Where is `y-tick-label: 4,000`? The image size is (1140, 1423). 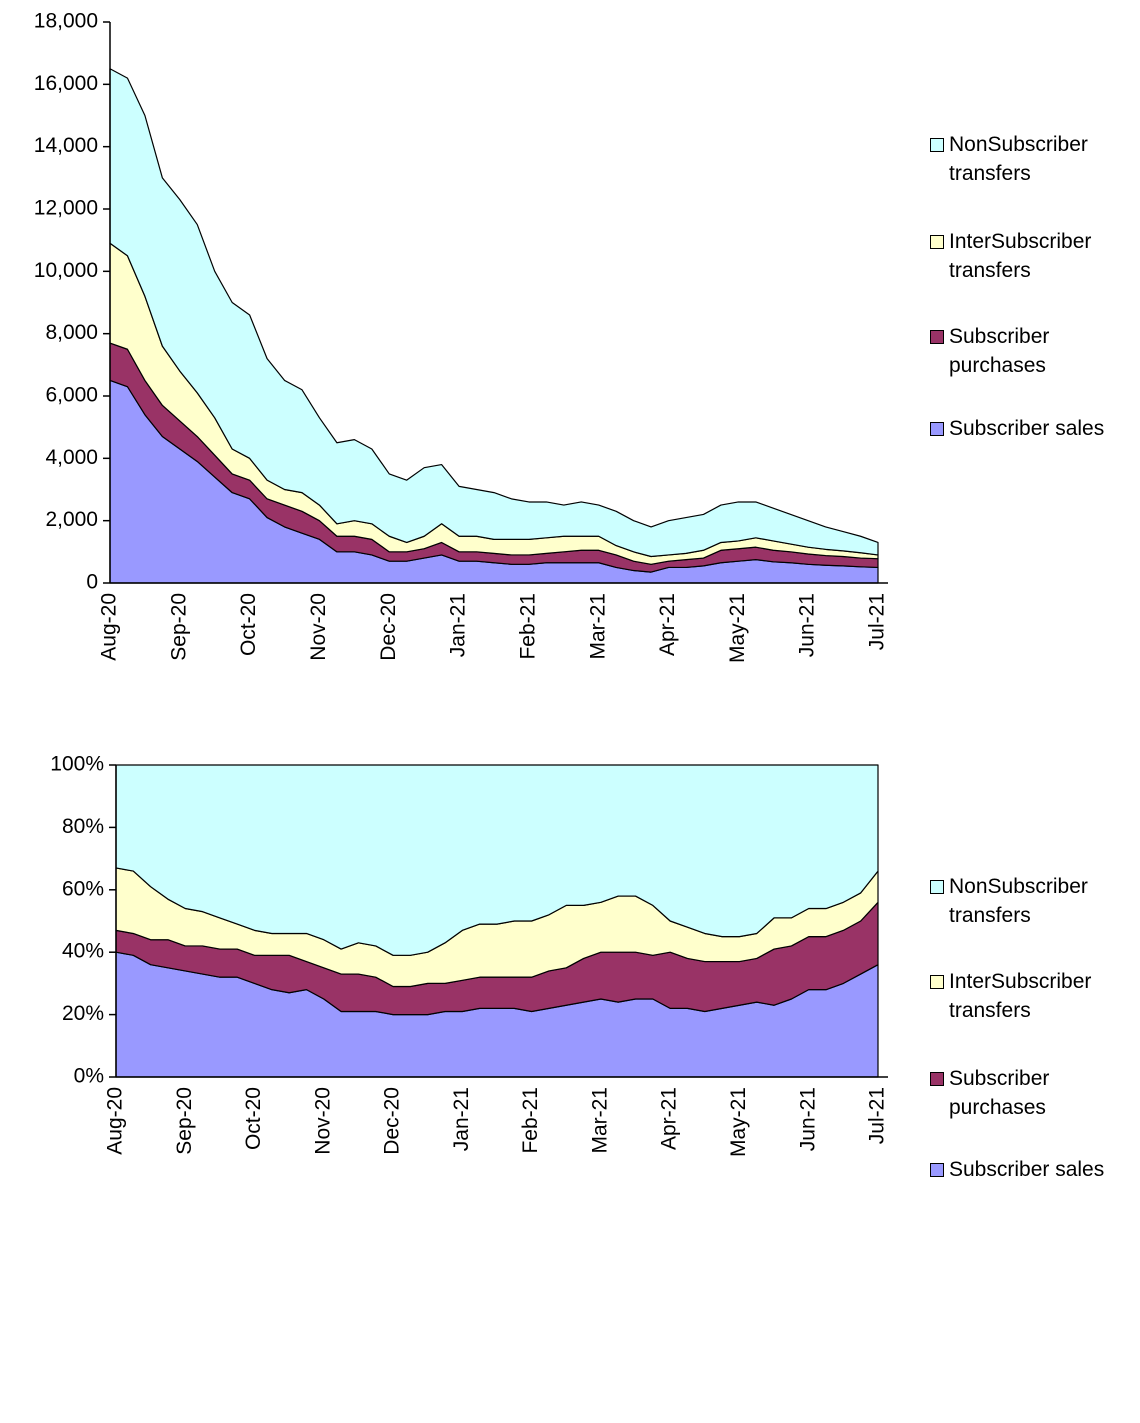 y-tick-label: 4,000 is located at coordinates (71, 457).